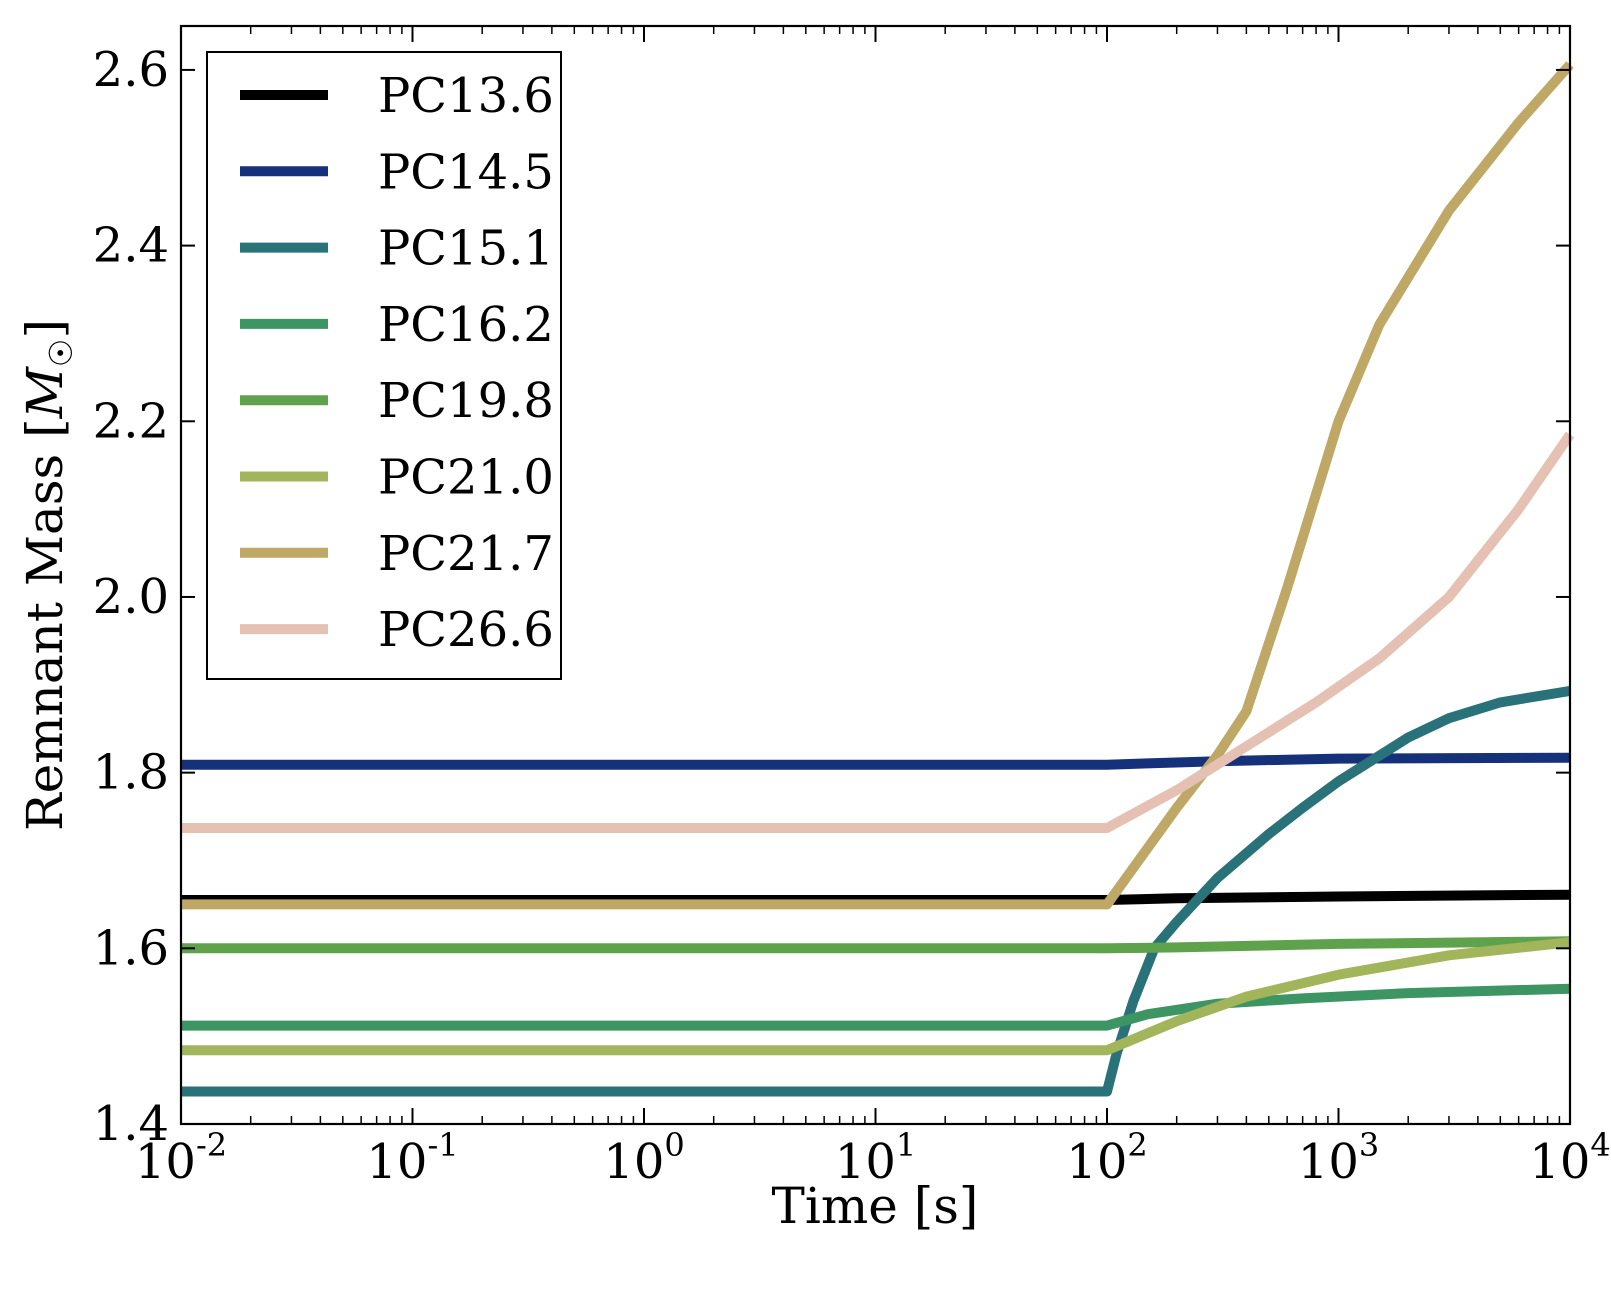 The height and width of the screenshot is (1289, 1611). What do you see at coordinates (875, 1206) in the screenshot?
I see `x-axis-label: Time [s]` at bounding box center [875, 1206].